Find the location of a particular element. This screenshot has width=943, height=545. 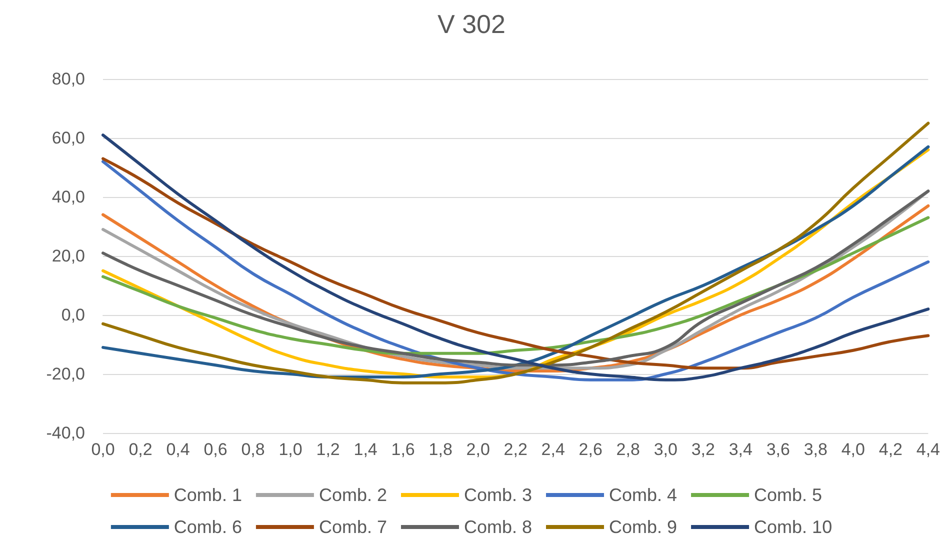

x-tick-label: 1,8 is located at coordinates (440, 449).